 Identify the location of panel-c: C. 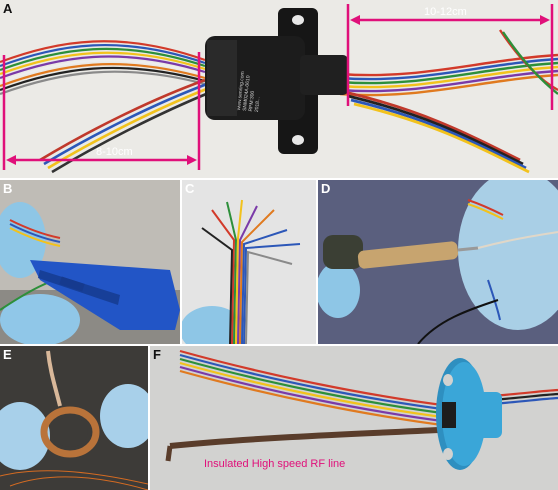
(249, 262).